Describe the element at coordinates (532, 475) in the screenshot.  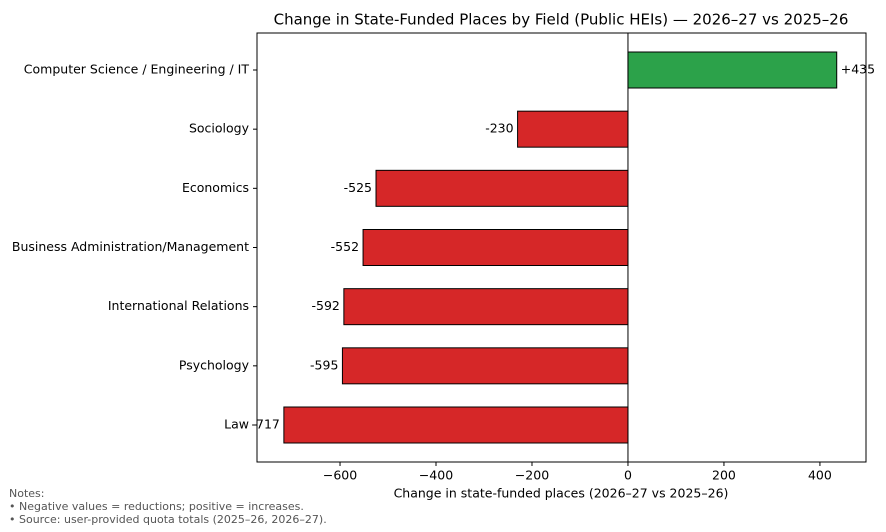
I see `x-tick-label: −200` at that location.